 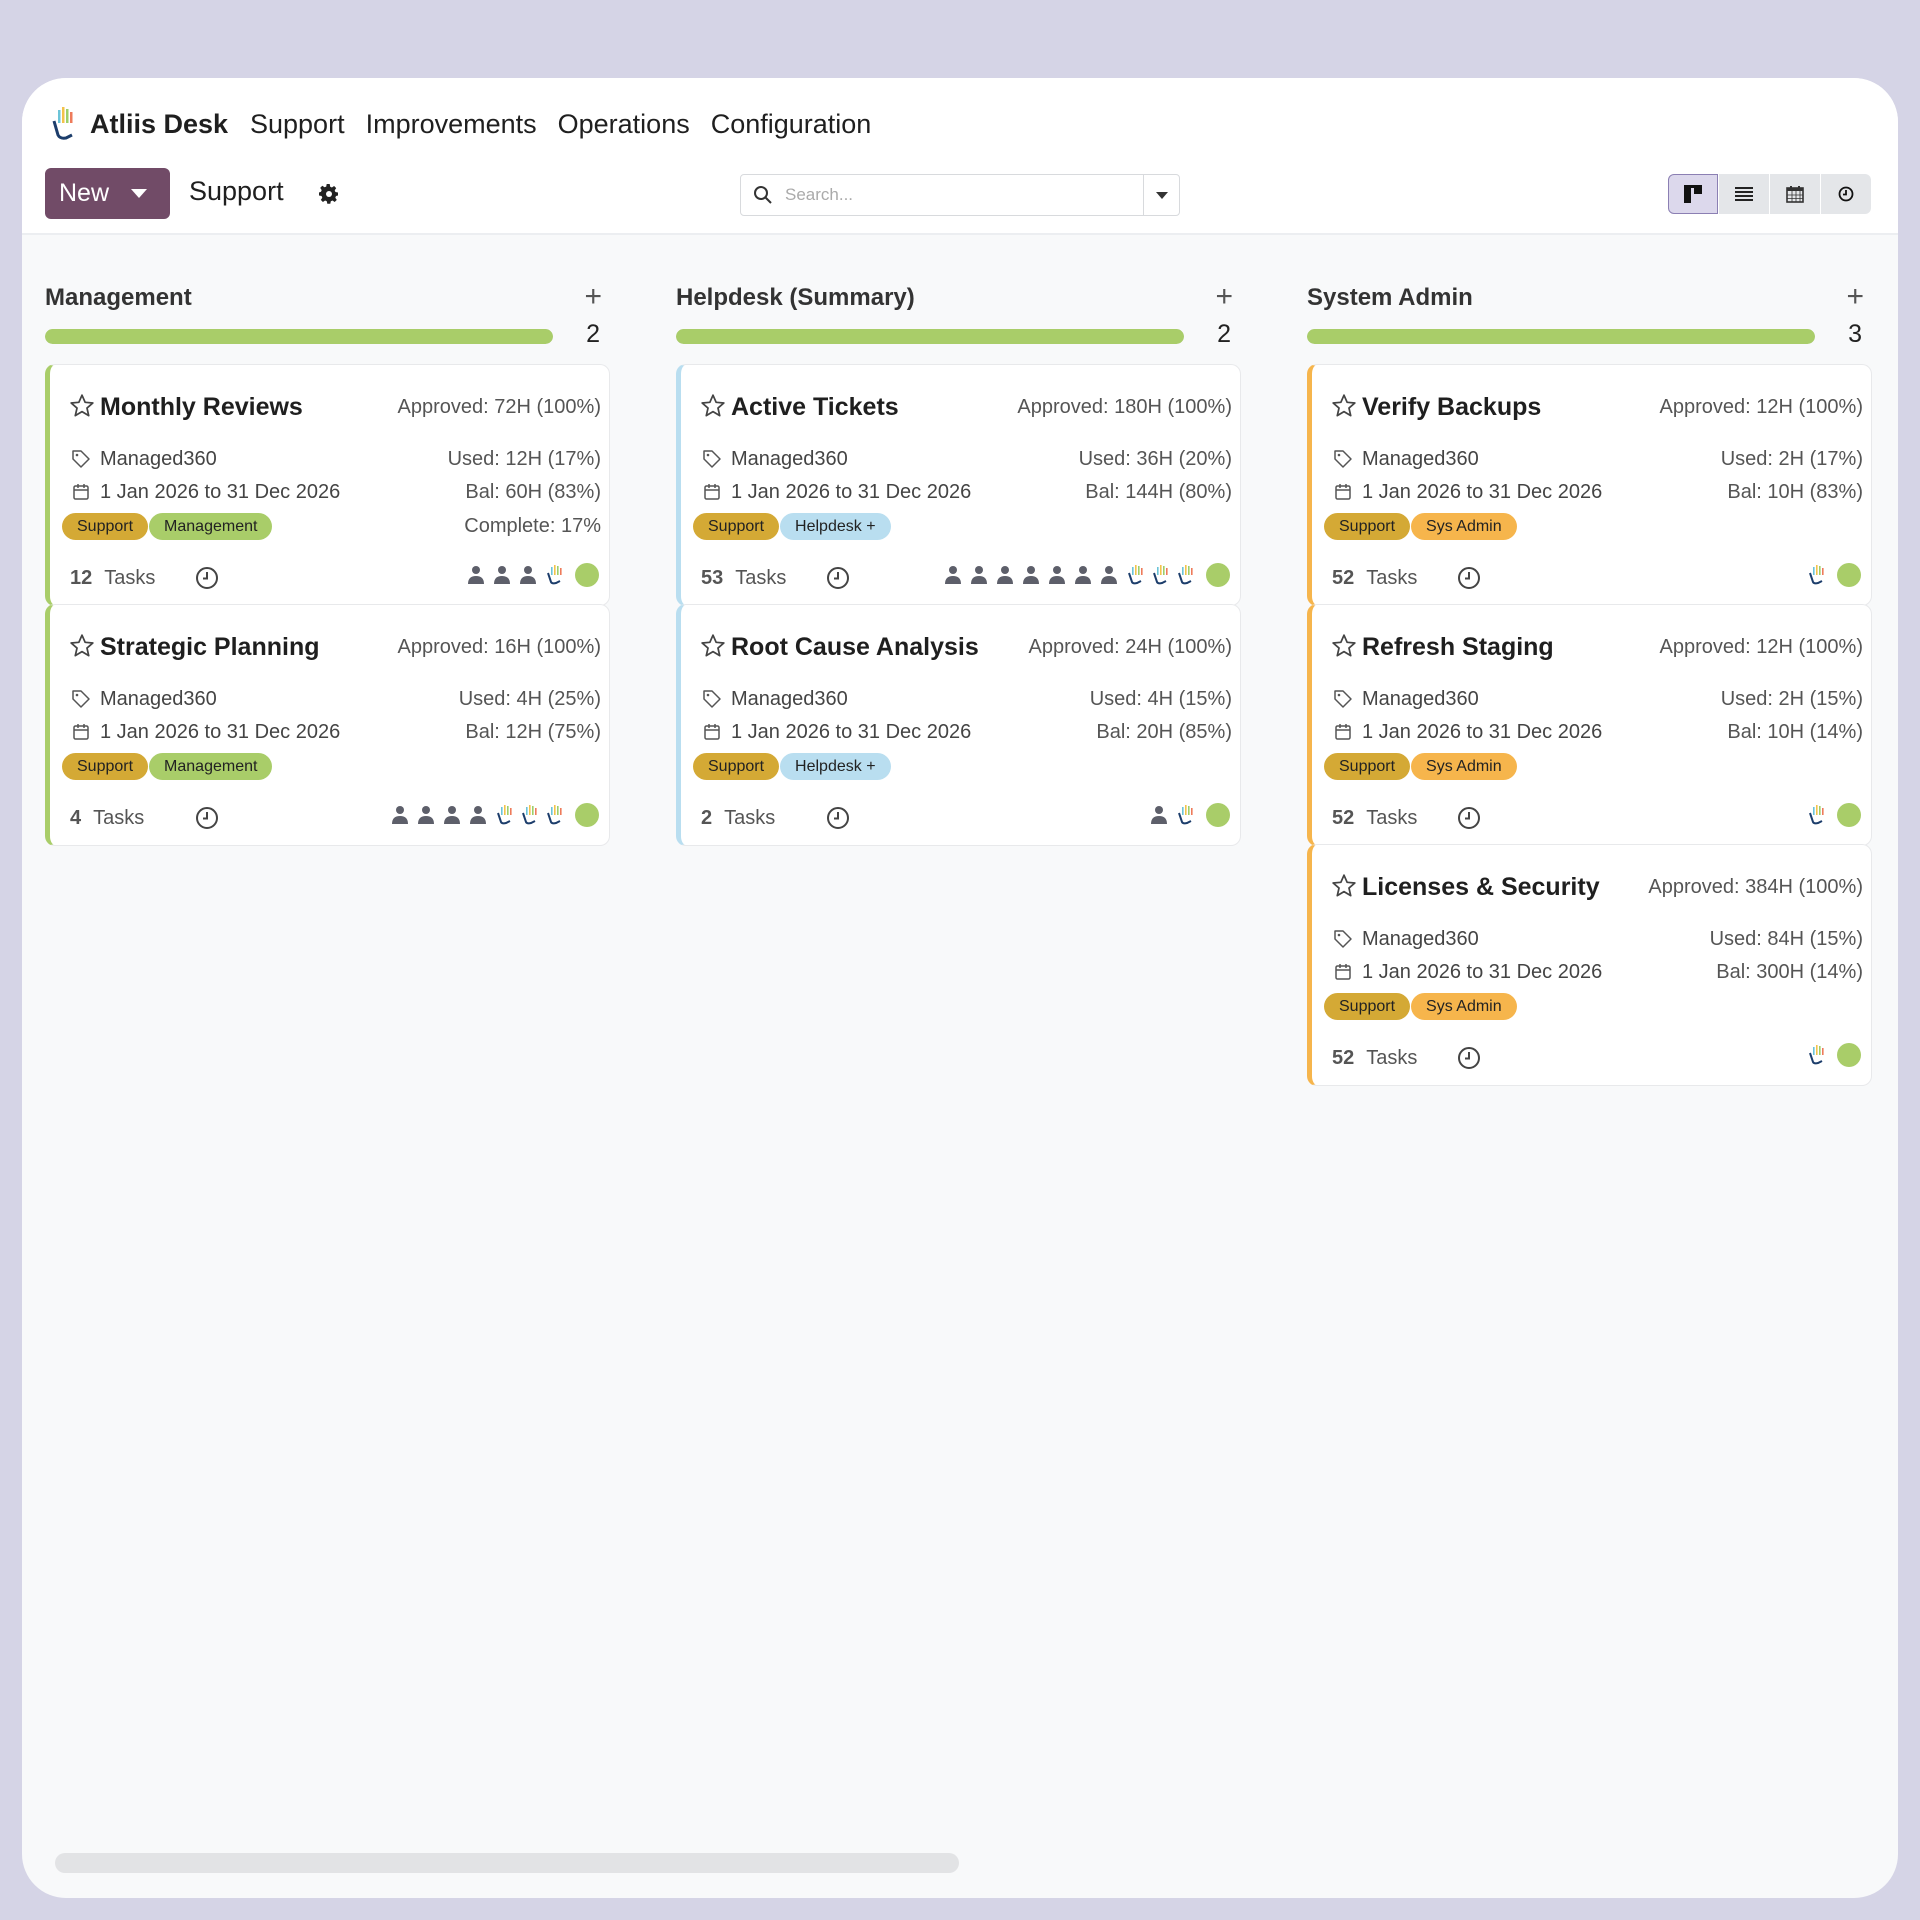 What do you see at coordinates (507, 1863) in the screenshot?
I see `horizontal-scrollbar` at bounding box center [507, 1863].